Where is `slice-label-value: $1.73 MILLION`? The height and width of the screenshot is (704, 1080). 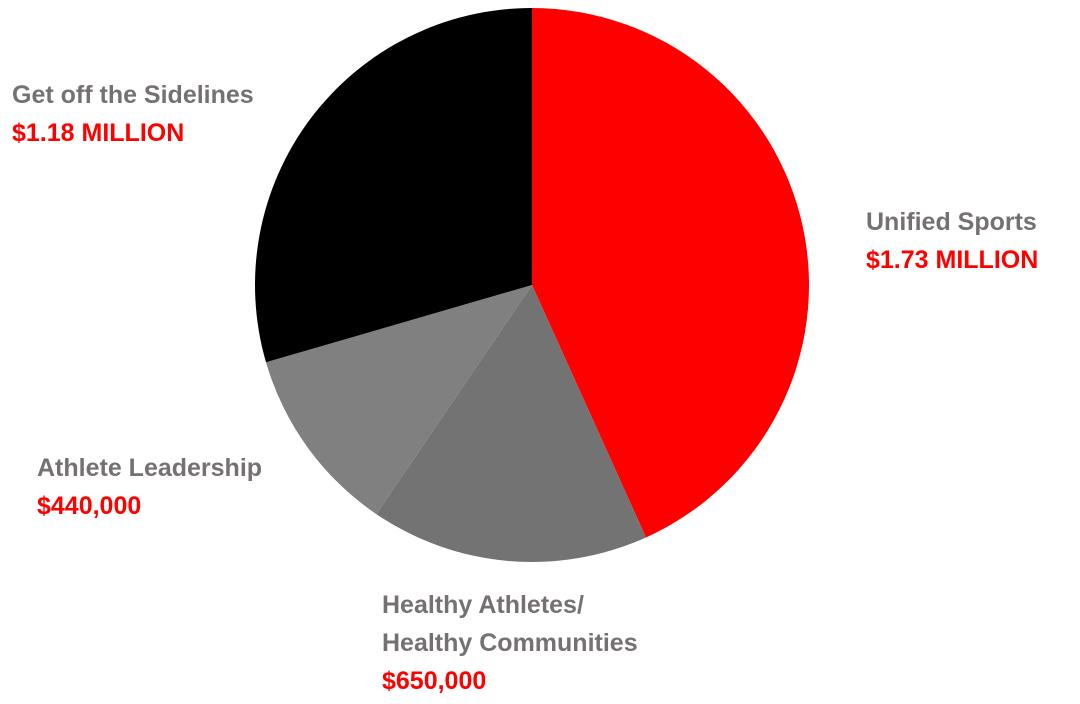 slice-label-value: $1.73 MILLION is located at coordinates (952, 260).